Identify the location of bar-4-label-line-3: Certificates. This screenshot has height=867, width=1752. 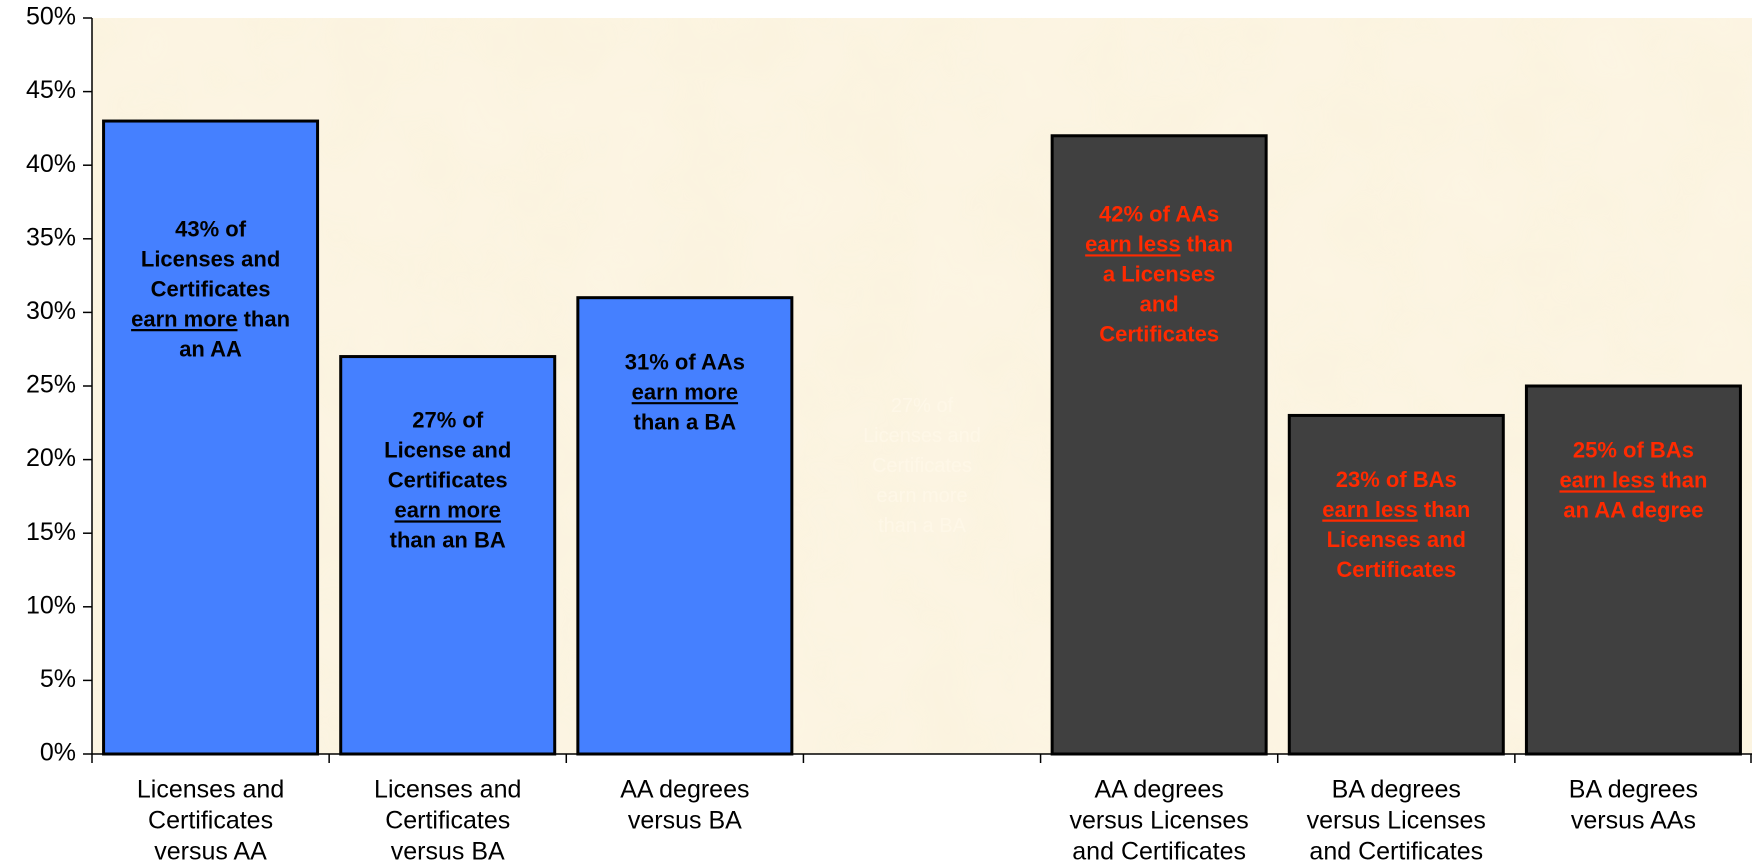
(922, 466).